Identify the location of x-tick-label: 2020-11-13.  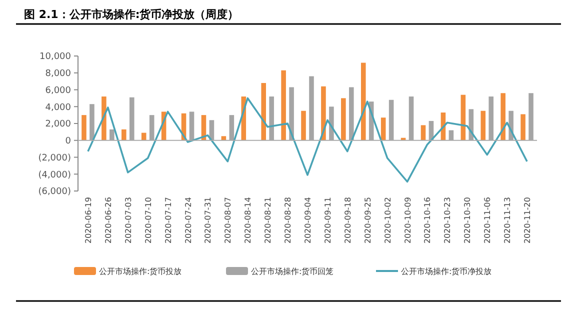
(507, 220).